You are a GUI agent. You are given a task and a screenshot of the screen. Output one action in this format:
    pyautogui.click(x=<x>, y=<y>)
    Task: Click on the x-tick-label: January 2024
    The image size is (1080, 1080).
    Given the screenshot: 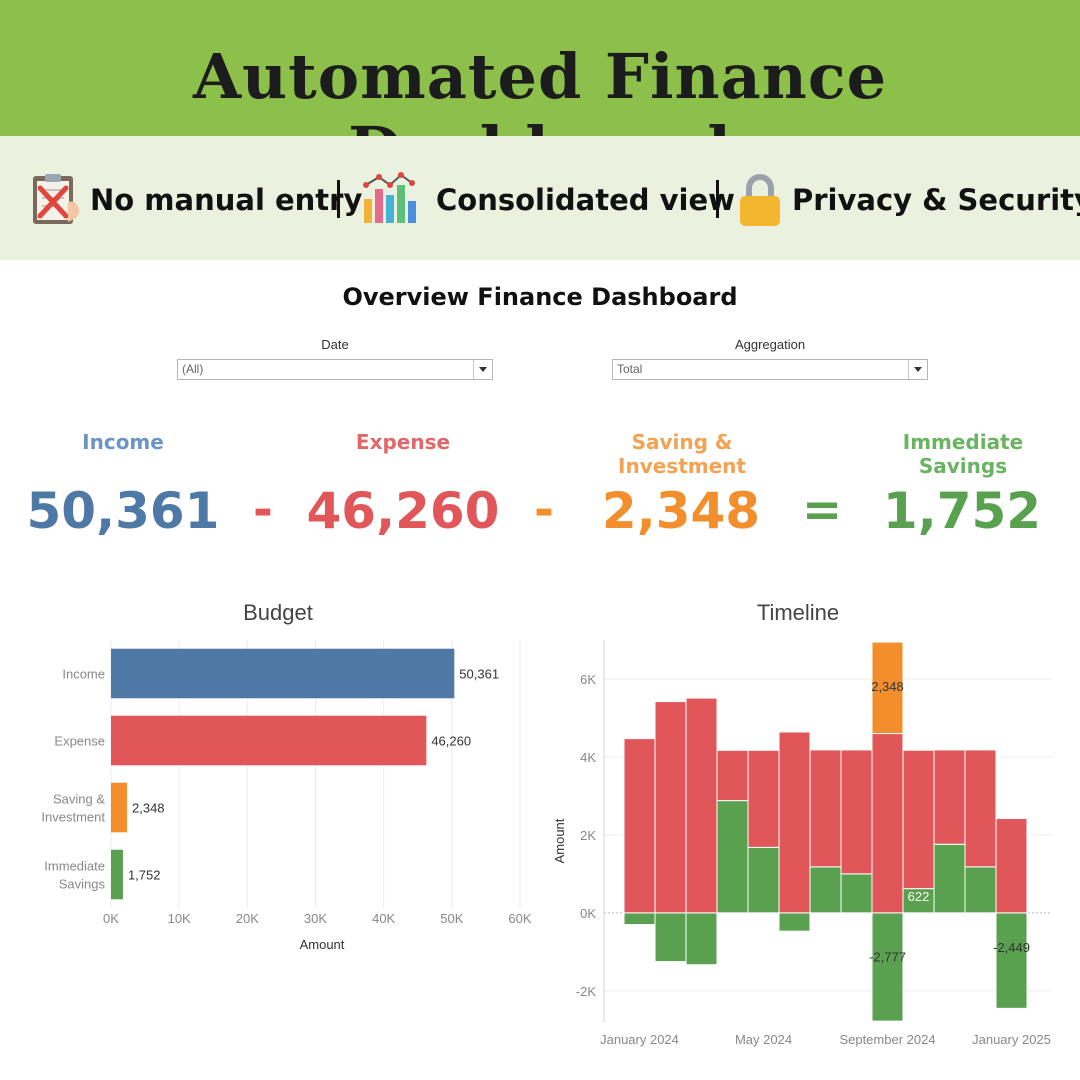 What is the action you would take?
    pyautogui.click(x=639, y=1039)
    